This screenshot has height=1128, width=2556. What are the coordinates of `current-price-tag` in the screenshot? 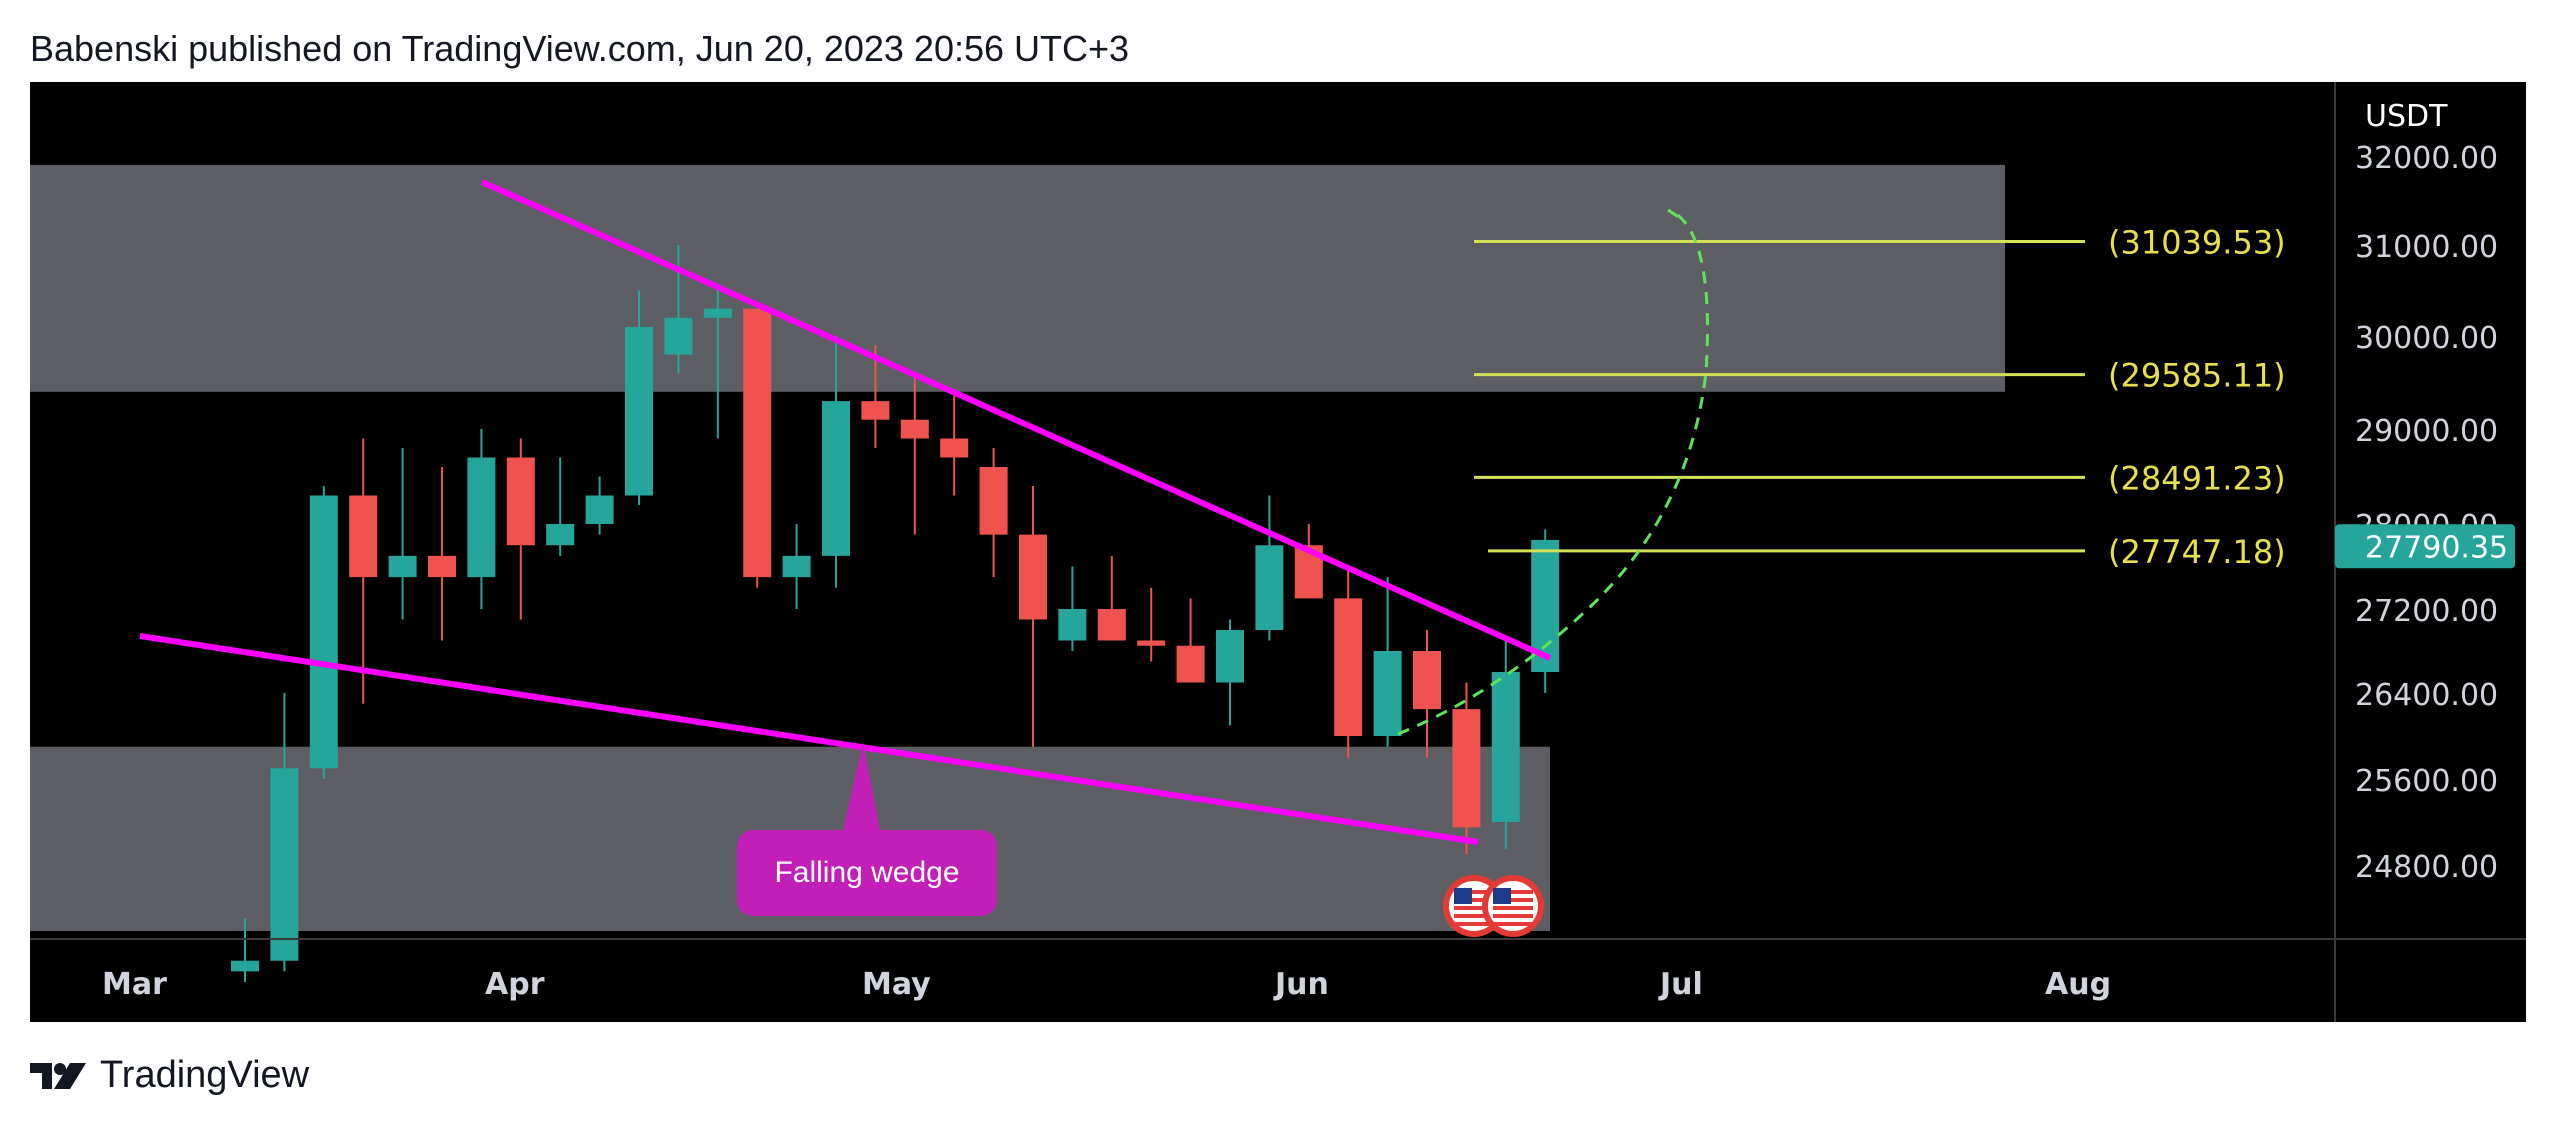 It's located at (2425, 546).